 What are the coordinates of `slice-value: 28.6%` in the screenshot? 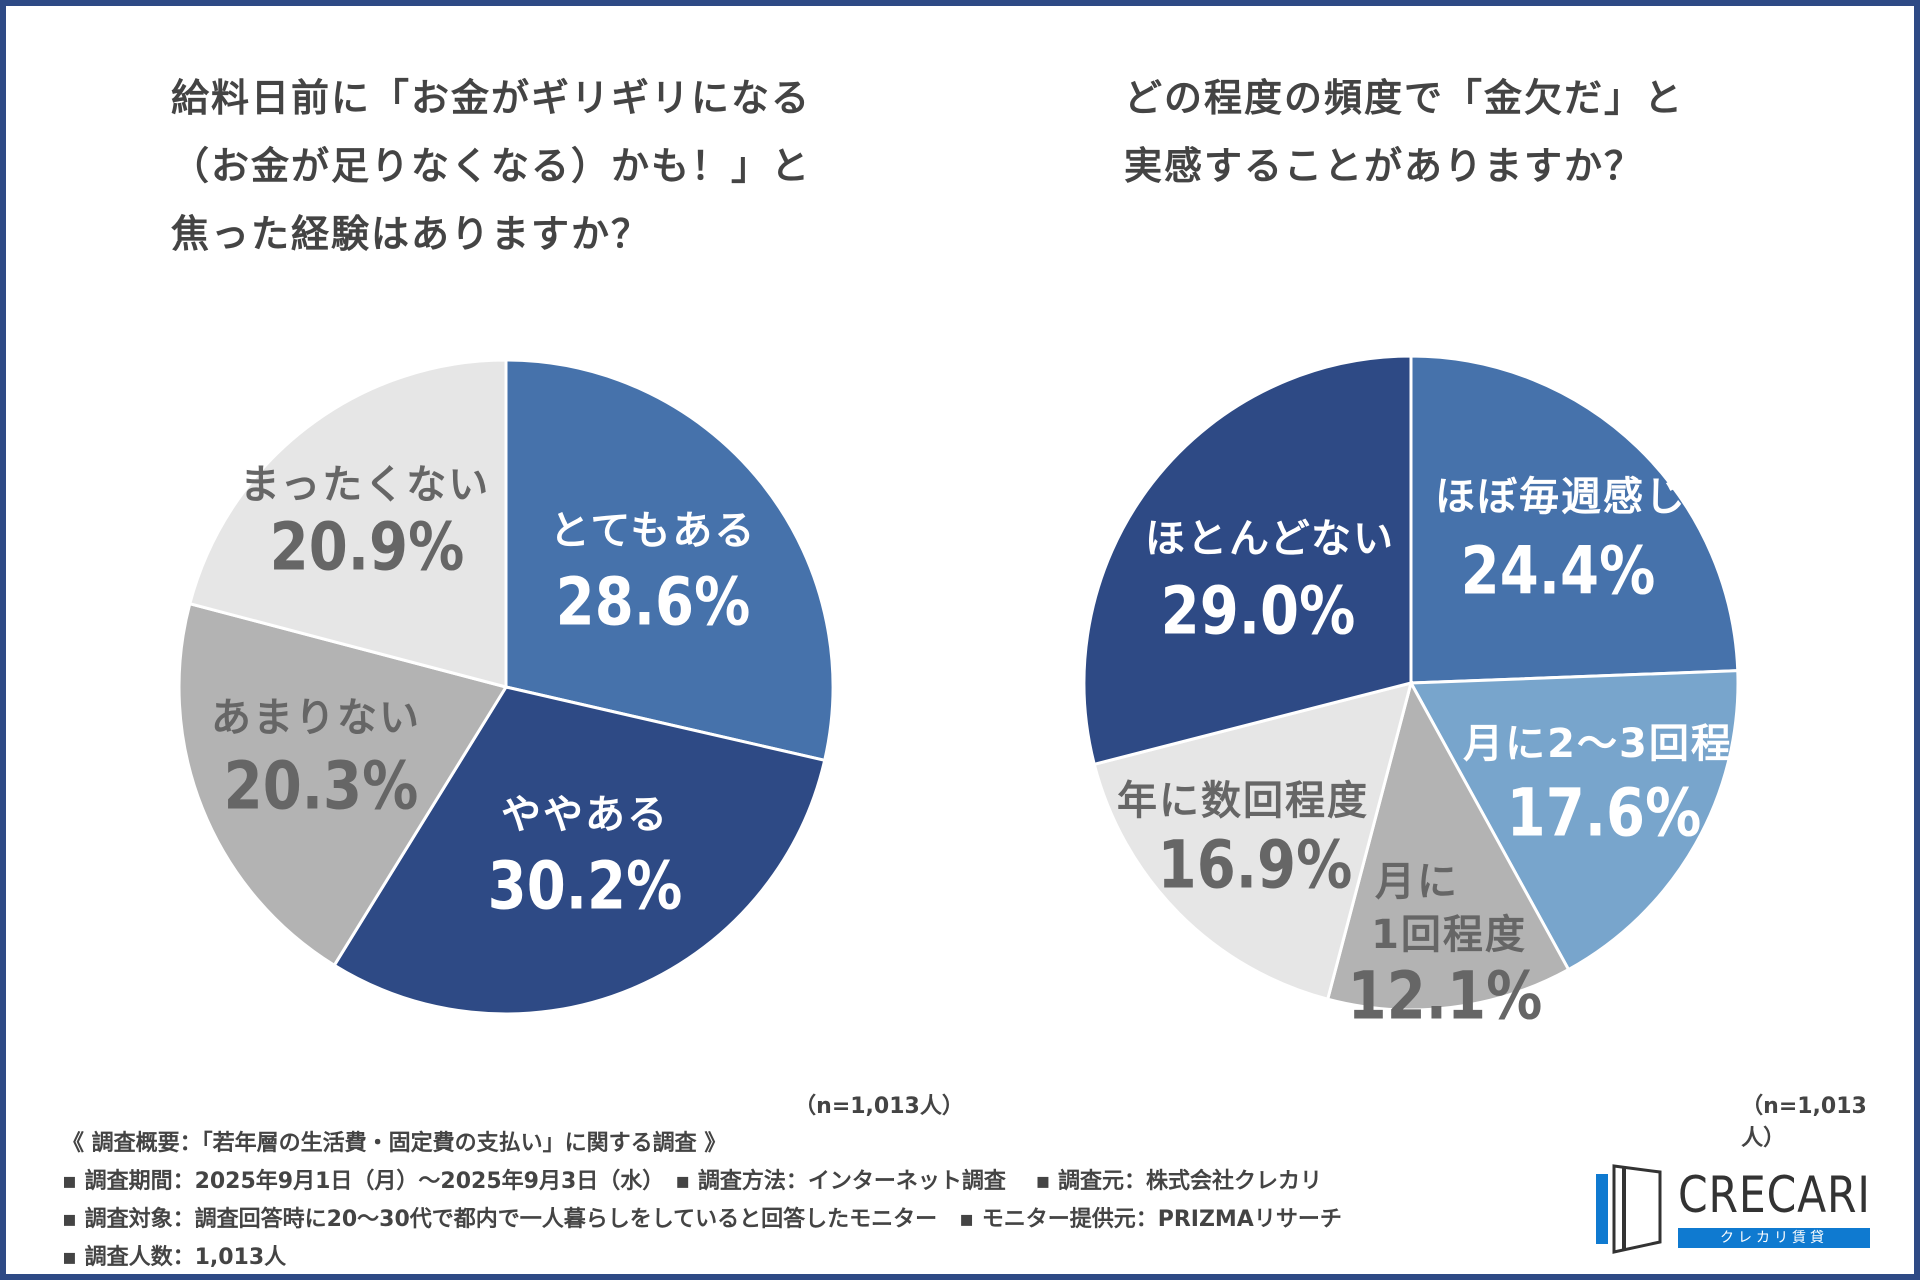 It's located at (653, 602).